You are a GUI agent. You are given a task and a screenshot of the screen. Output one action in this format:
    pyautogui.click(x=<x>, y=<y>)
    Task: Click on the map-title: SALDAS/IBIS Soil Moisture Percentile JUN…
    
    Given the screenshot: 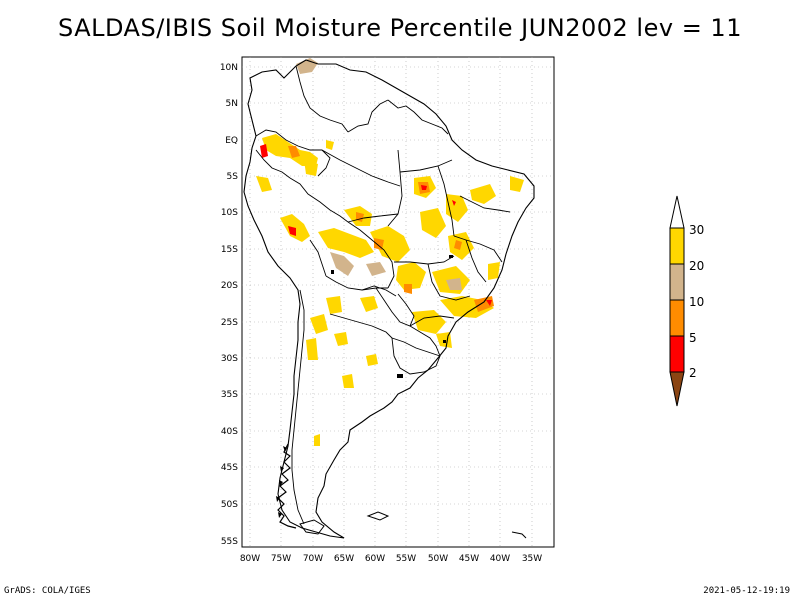 What is the action you would take?
    pyautogui.click(x=400, y=28)
    